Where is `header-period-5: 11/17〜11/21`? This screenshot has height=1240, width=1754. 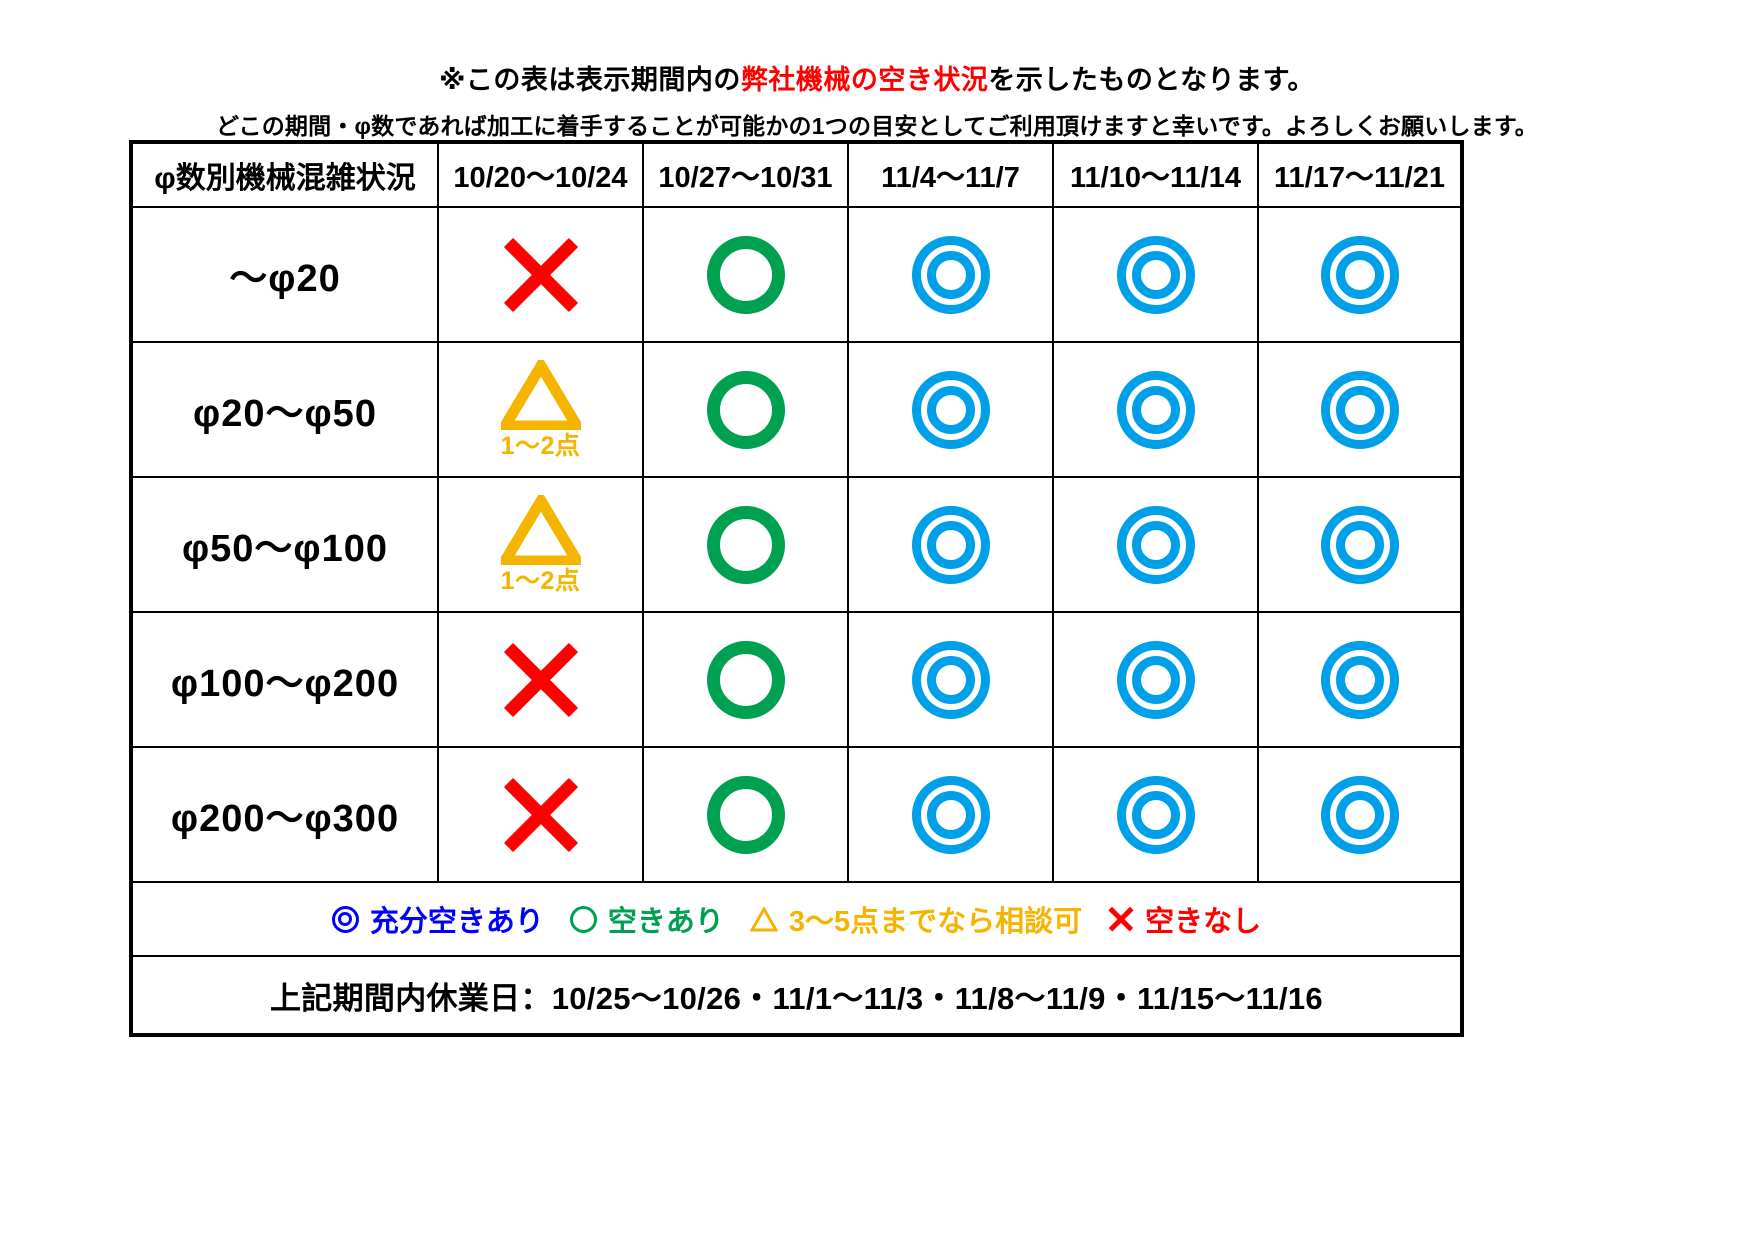
header-period-5: 11/17〜11/21 is located at coordinates (1360, 174).